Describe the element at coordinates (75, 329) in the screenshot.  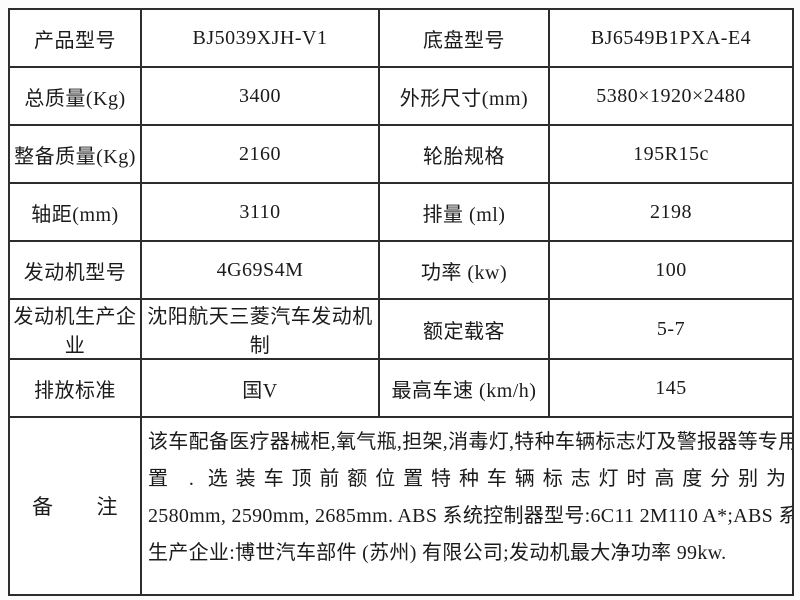
I see `label-engine-manufacturer: 发动机生产企业` at that location.